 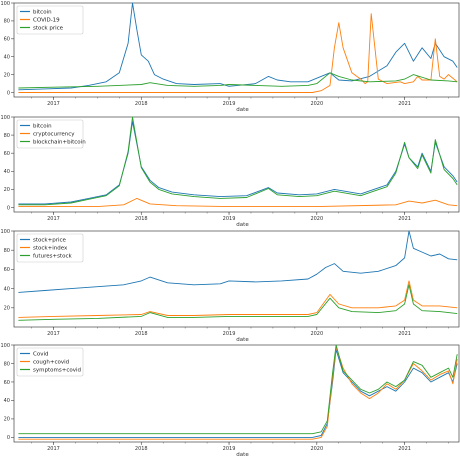 What do you see at coordinates (59, 143) in the screenshot?
I see `legend-label: blockchain+bitcoin` at bounding box center [59, 143].